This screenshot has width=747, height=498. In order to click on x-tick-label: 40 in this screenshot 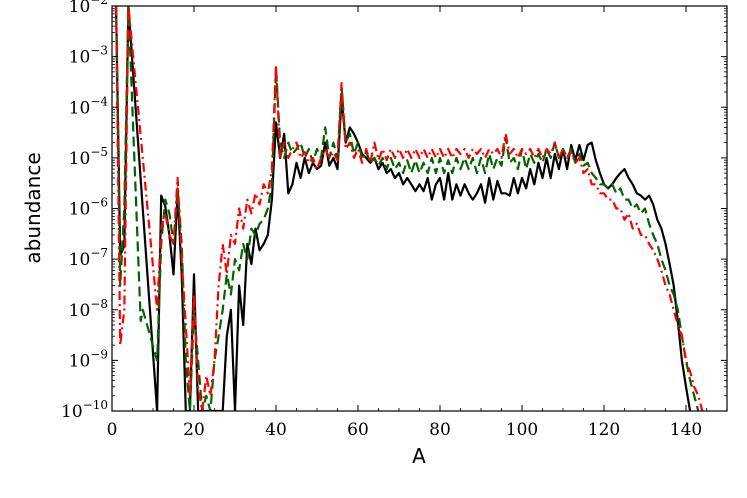, I will do `click(276, 430)`.